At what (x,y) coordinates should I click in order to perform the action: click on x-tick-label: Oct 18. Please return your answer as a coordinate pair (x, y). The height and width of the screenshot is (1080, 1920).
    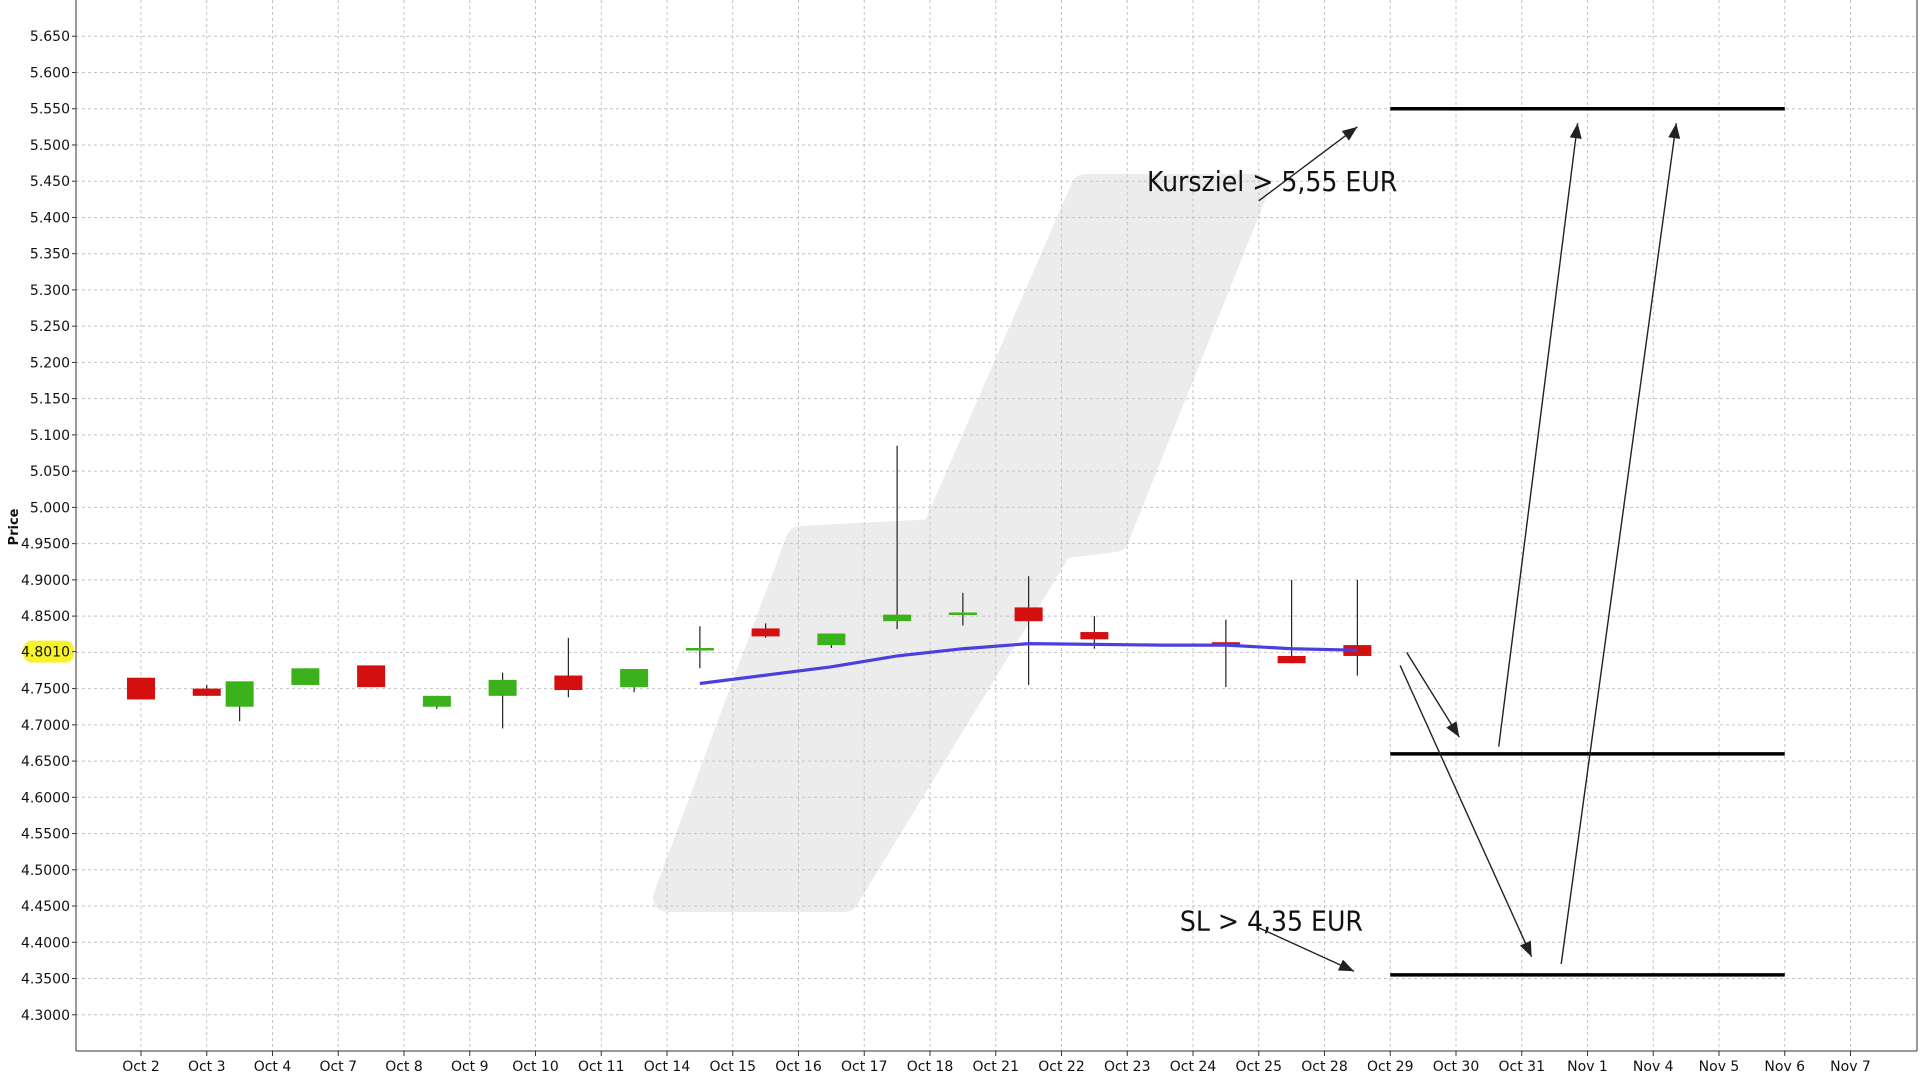
    Looking at the image, I should click on (930, 1067).